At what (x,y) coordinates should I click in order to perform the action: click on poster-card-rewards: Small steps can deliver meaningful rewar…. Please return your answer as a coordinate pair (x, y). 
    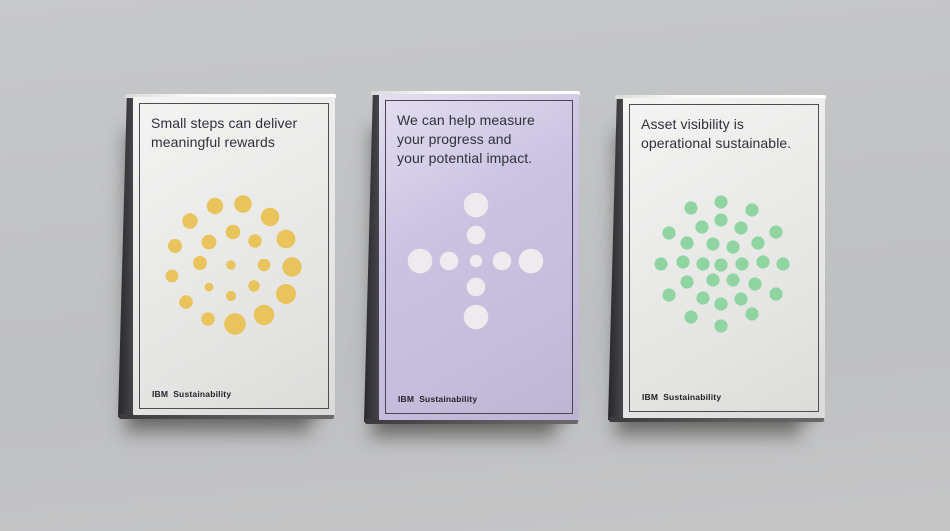
    Looking at the image, I should click on (227, 256).